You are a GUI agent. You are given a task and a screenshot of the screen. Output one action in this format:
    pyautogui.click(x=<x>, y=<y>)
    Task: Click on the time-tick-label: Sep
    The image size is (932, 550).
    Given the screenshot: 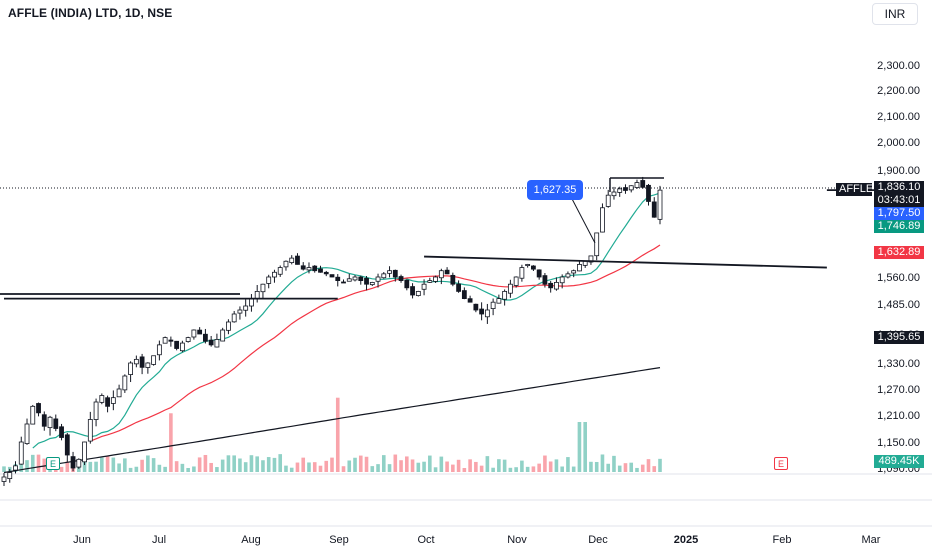 What is the action you would take?
    pyautogui.click(x=339, y=540)
    